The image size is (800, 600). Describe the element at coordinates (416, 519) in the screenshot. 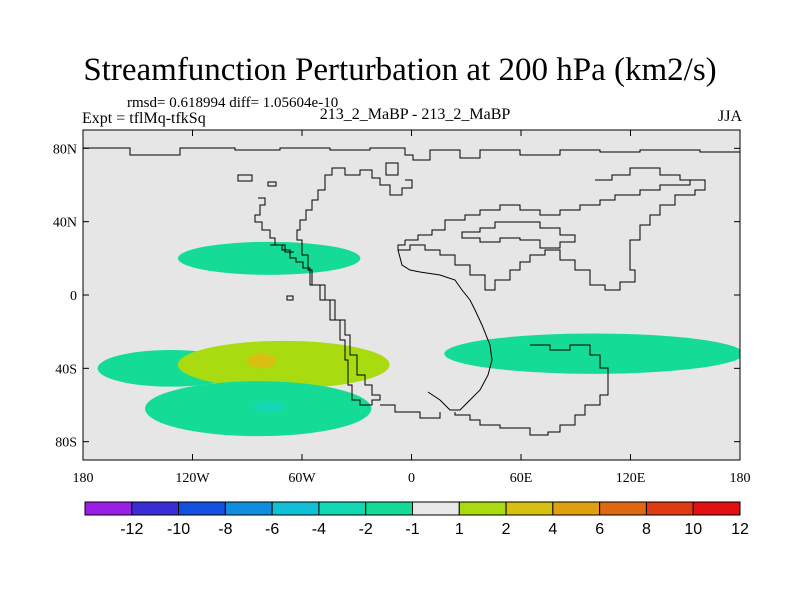

I see `colorbar: -12 -10 -8 -6 -4 -2 -1 1 2 4 6 8 10 12` at that location.